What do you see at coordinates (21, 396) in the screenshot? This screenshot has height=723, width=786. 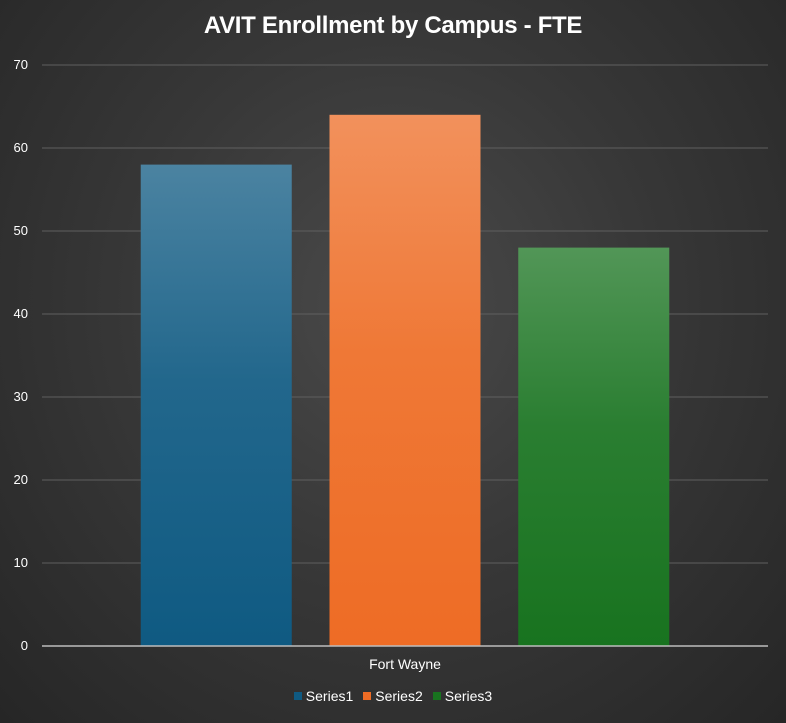 I see `y-tick-label: 30` at bounding box center [21, 396].